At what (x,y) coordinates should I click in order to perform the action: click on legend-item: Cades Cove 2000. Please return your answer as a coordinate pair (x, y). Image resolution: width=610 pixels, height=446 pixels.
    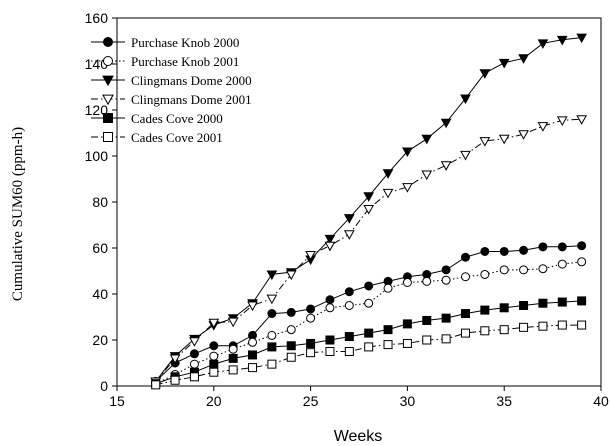
    Looking at the image, I should click on (157, 118).